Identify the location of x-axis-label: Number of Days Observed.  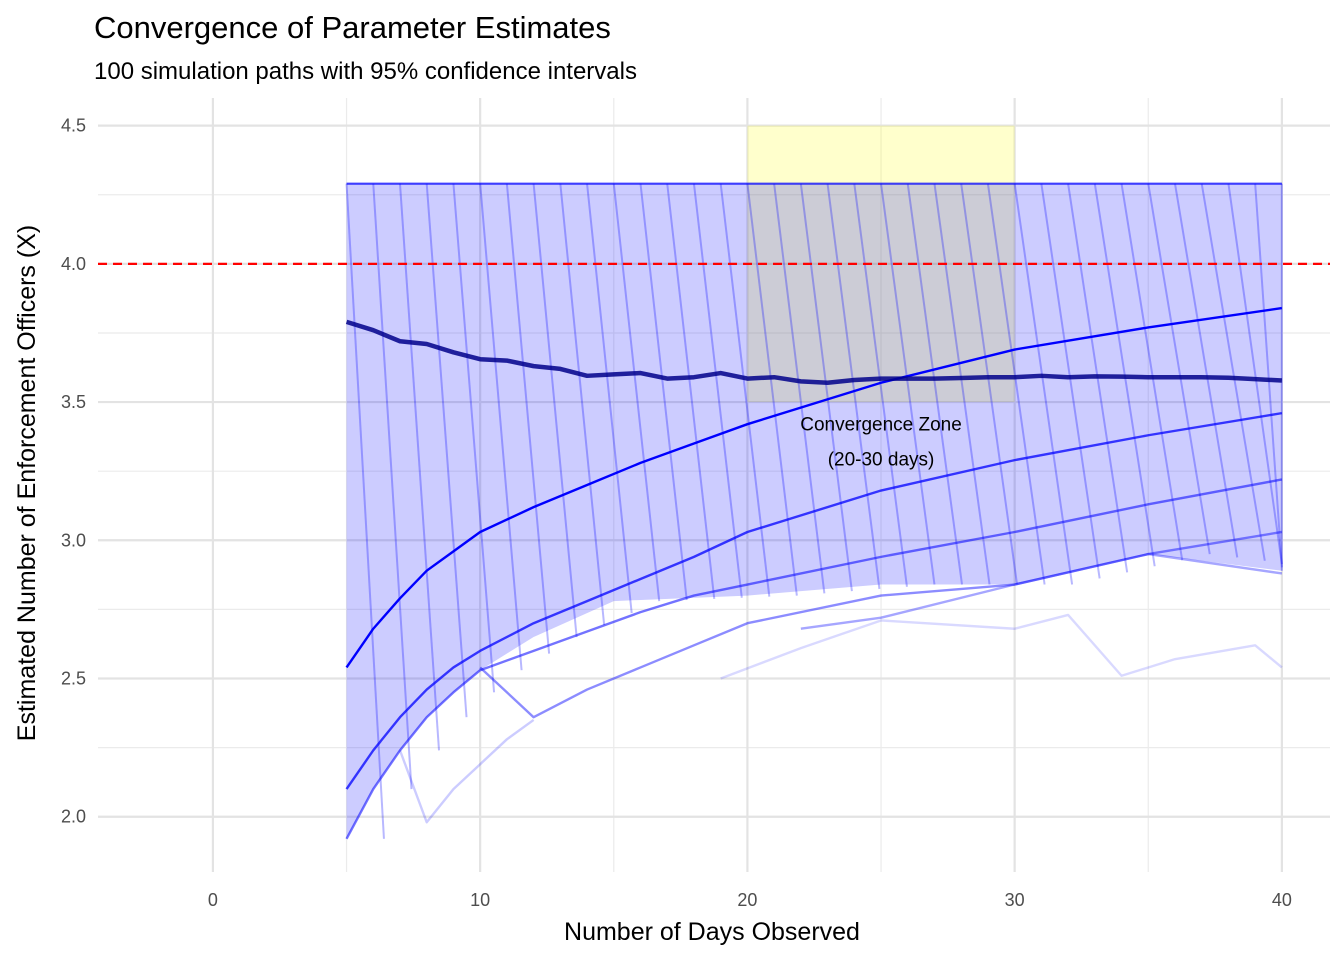
(712, 932).